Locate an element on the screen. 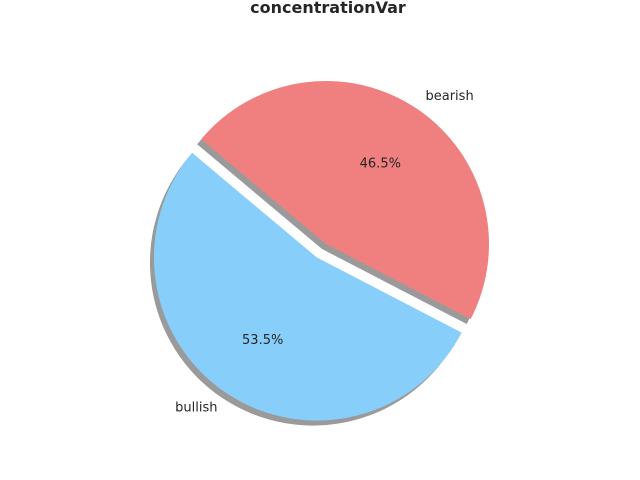 Image resolution: width=640 pixels, height=480 pixels. percent-label-bearish: 46.5% is located at coordinates (380, 164).